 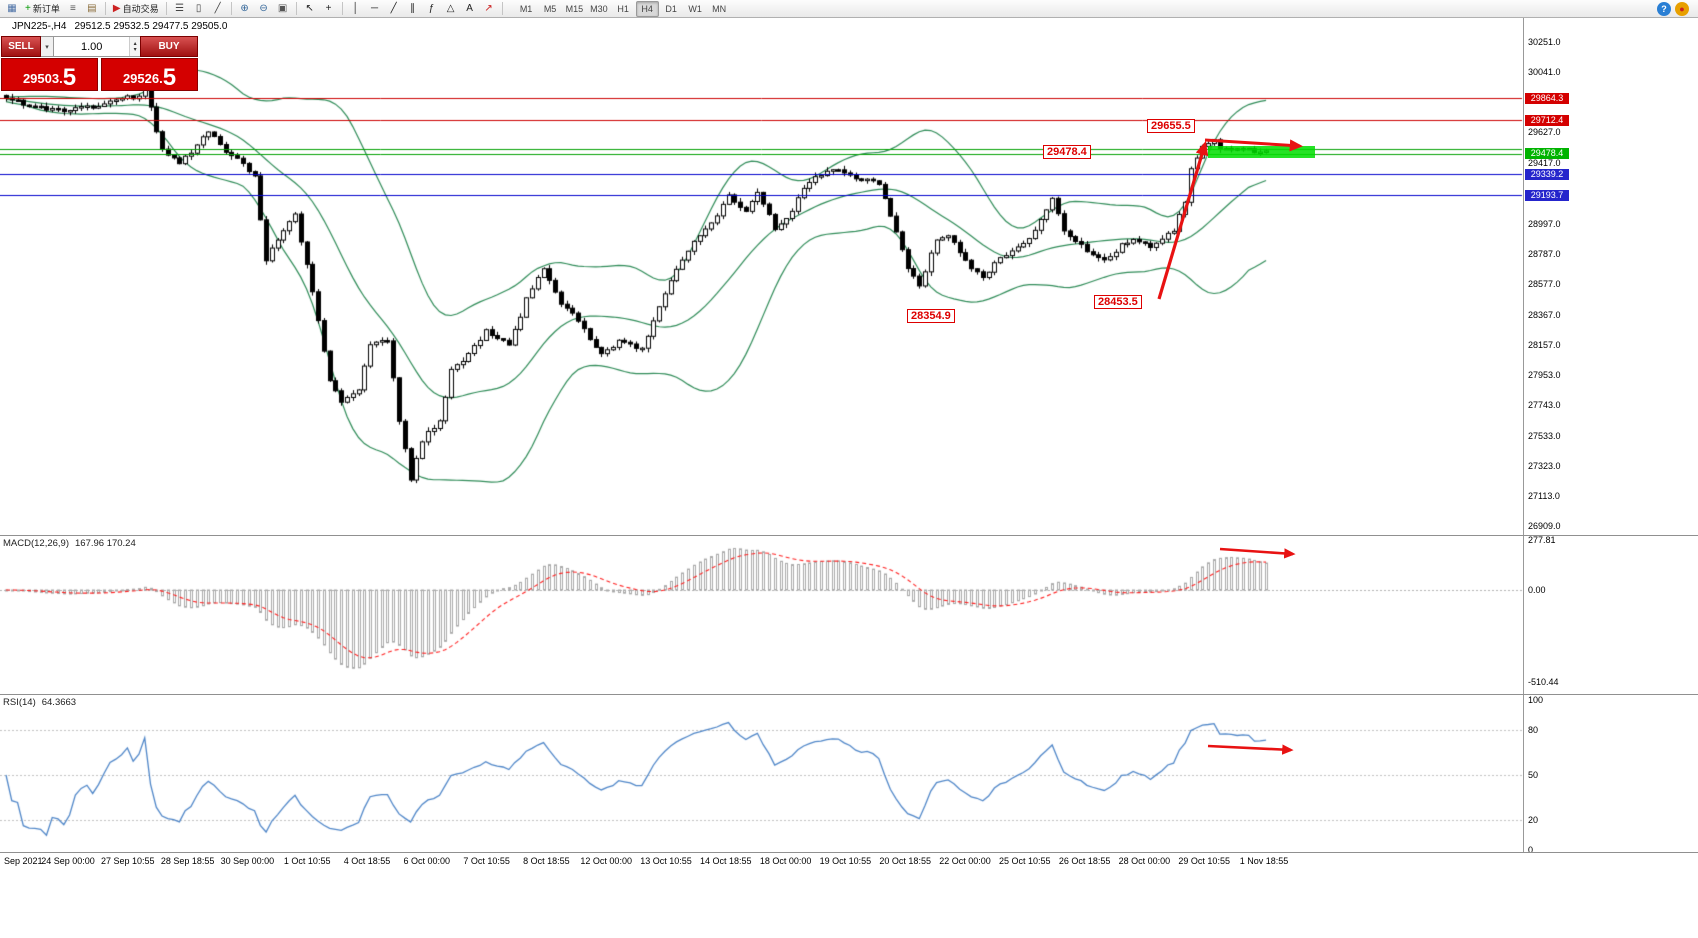 I want to click on vertical-line-icon: │, so click(x=355, y=8).